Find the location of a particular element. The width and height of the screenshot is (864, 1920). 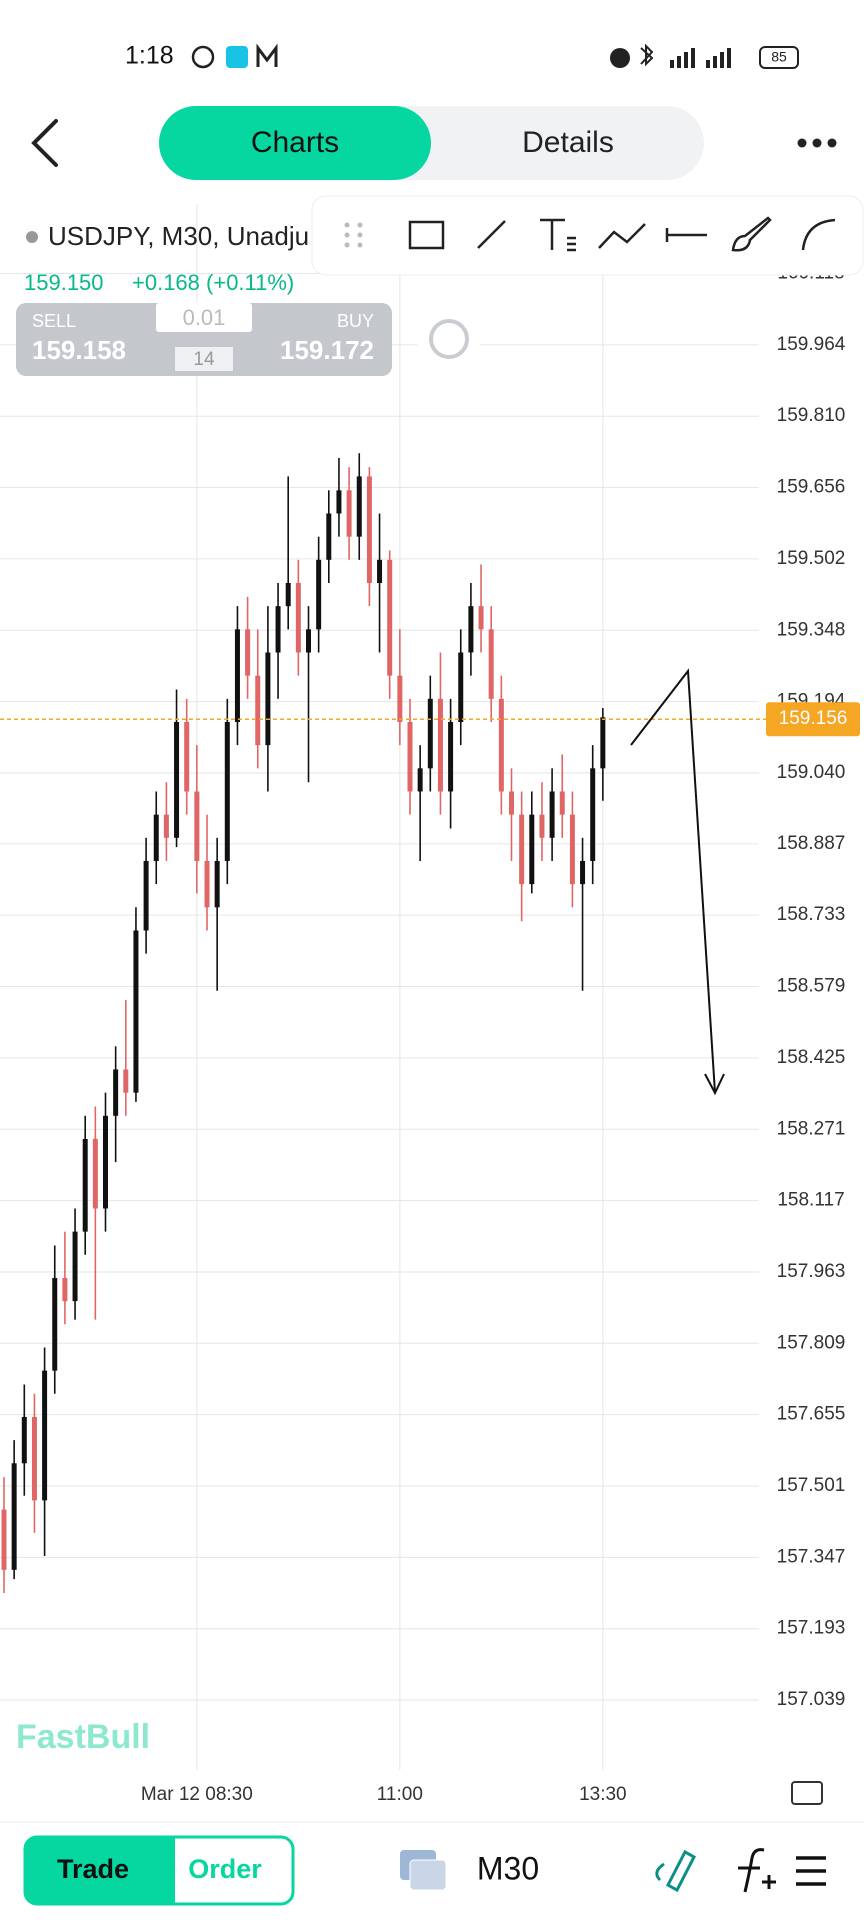

trade-button: Trade is located at coordinates (93, 1869).